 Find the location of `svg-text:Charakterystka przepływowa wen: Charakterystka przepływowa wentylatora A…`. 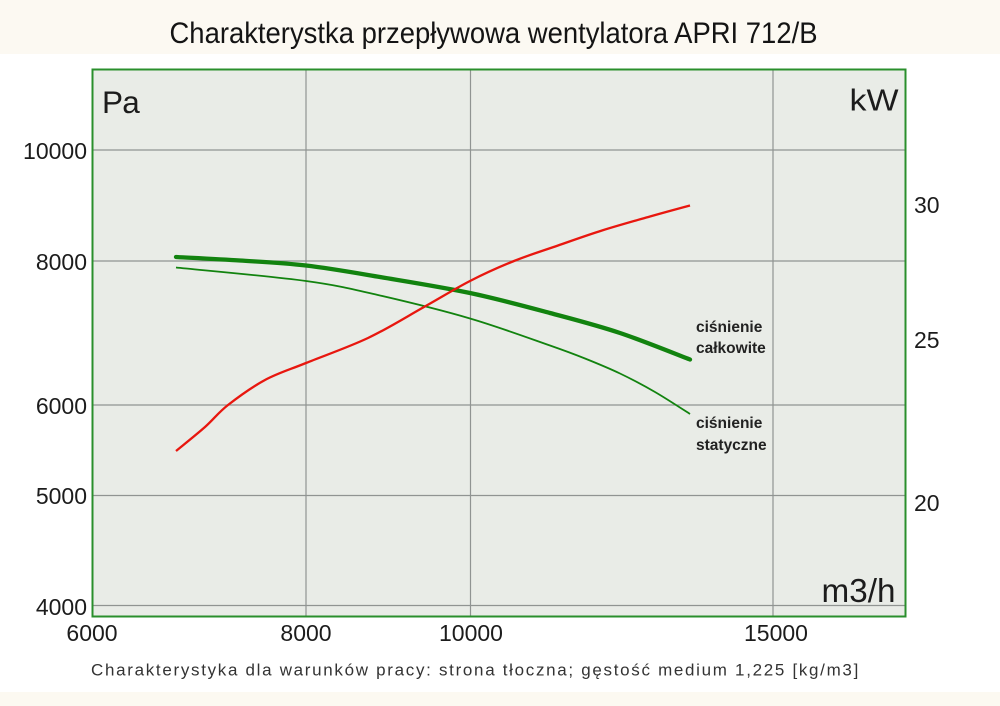

svg-text:Charakterystka przepływowa wen: Charakterystka przepływowa wentylatora A… is located at coordinates (494, 33).